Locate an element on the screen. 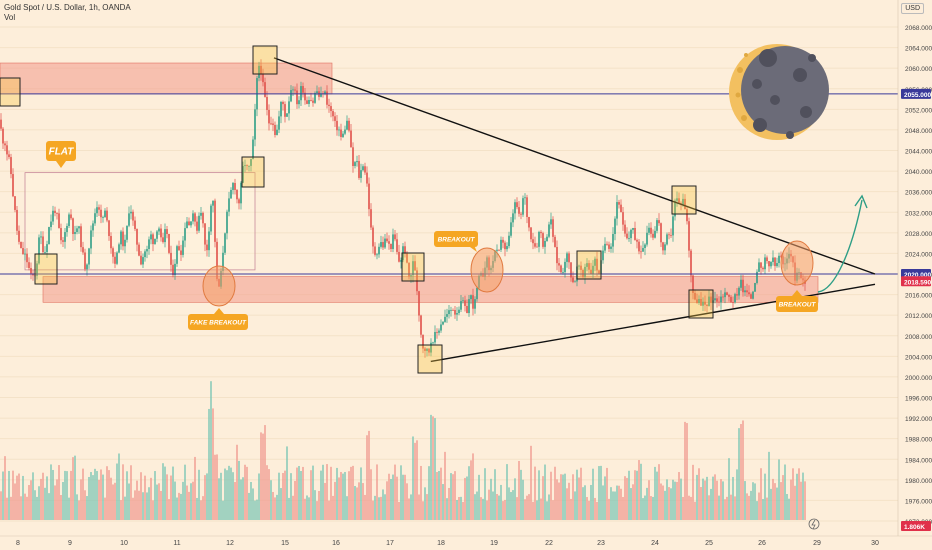 This screenshot has height=550, width=932. lightning-icon is located at coordinates (814, 524).